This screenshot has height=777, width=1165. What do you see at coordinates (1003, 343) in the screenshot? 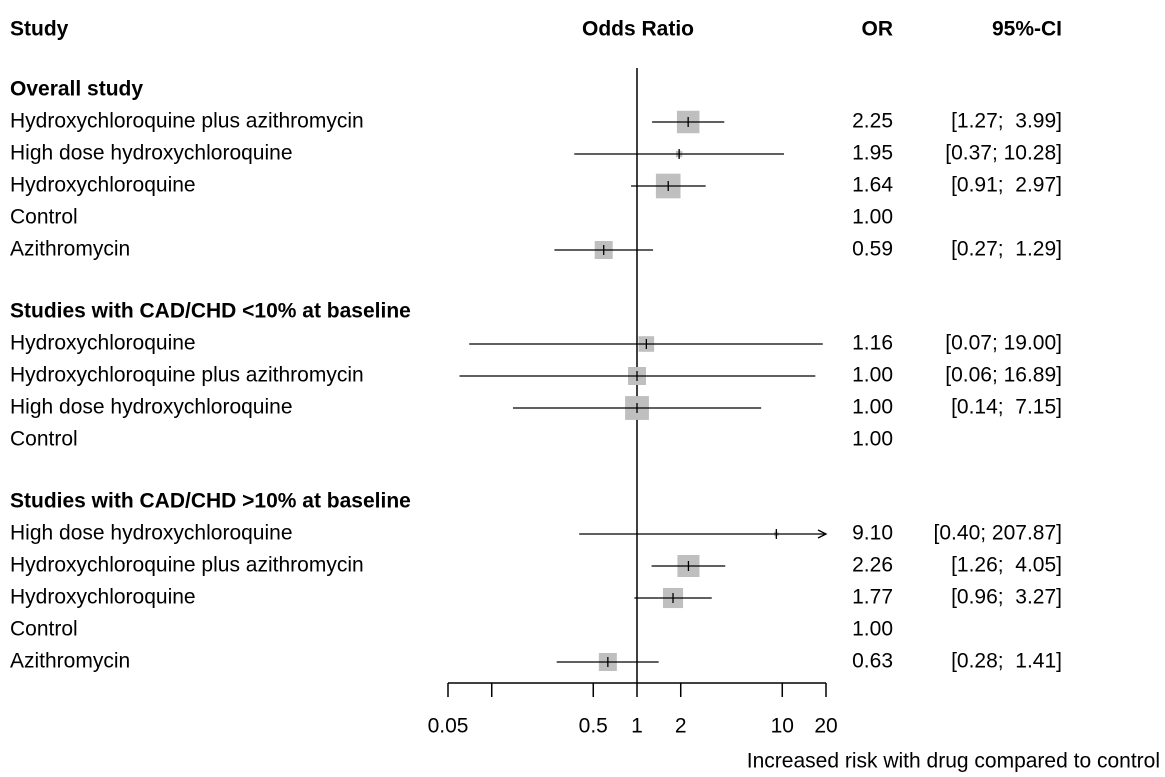
I see `ci-label: [0.07; 19.00]` at bounding box center [1003, 343].